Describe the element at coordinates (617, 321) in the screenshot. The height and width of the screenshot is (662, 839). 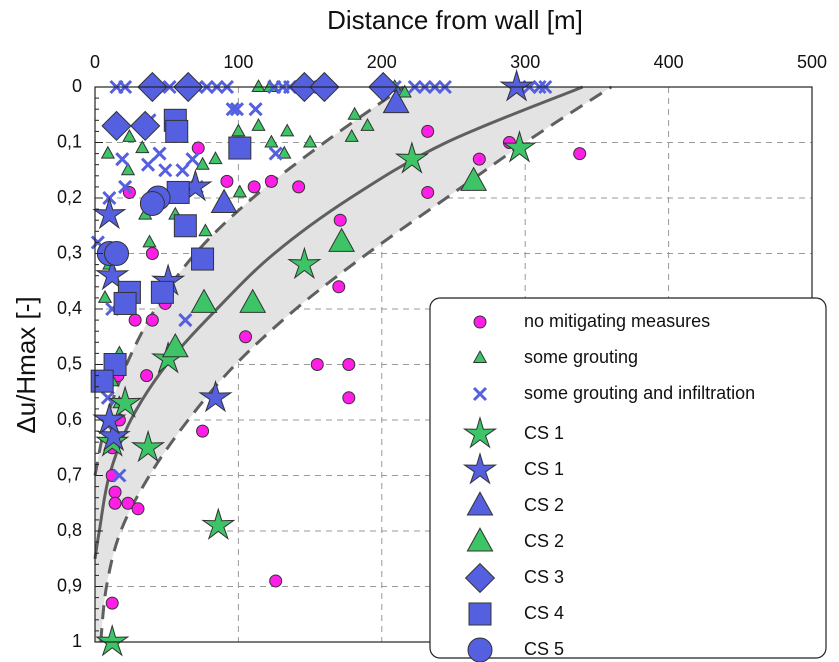
I see `legend-label: no mitigating measures` at that location.